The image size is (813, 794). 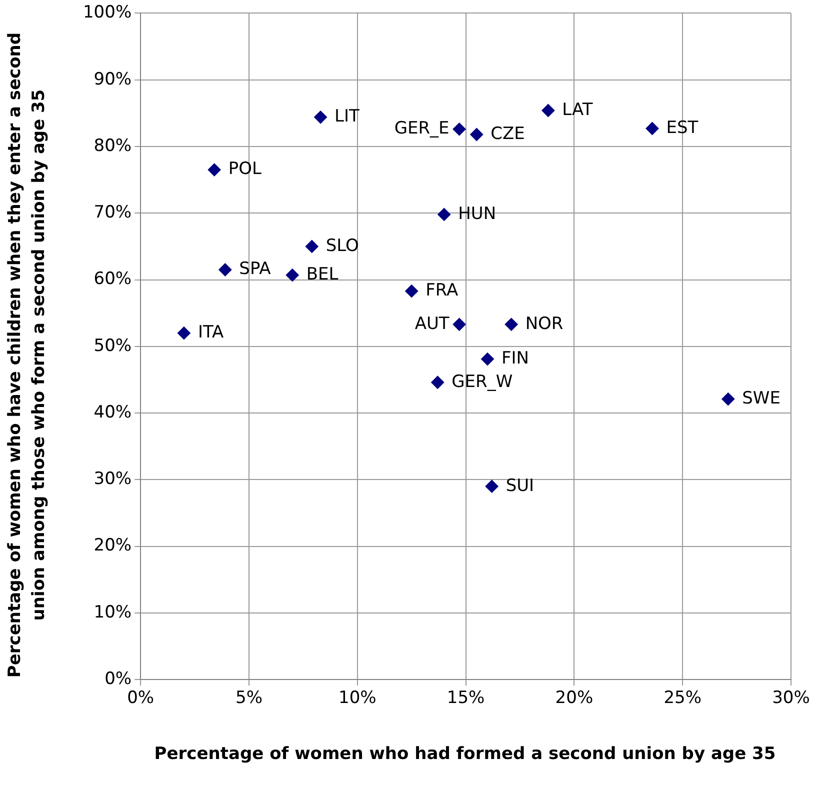 What do you see at coordinates (683, 698) in the screenshot?
I see `x-tick-label: 25%` at bounding box center [683, 698].